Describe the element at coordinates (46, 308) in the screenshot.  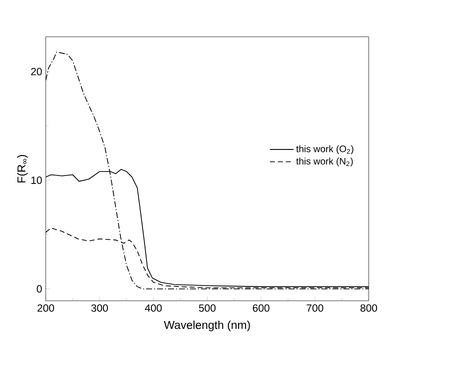
I see `x-tick-label: 200` at that location.